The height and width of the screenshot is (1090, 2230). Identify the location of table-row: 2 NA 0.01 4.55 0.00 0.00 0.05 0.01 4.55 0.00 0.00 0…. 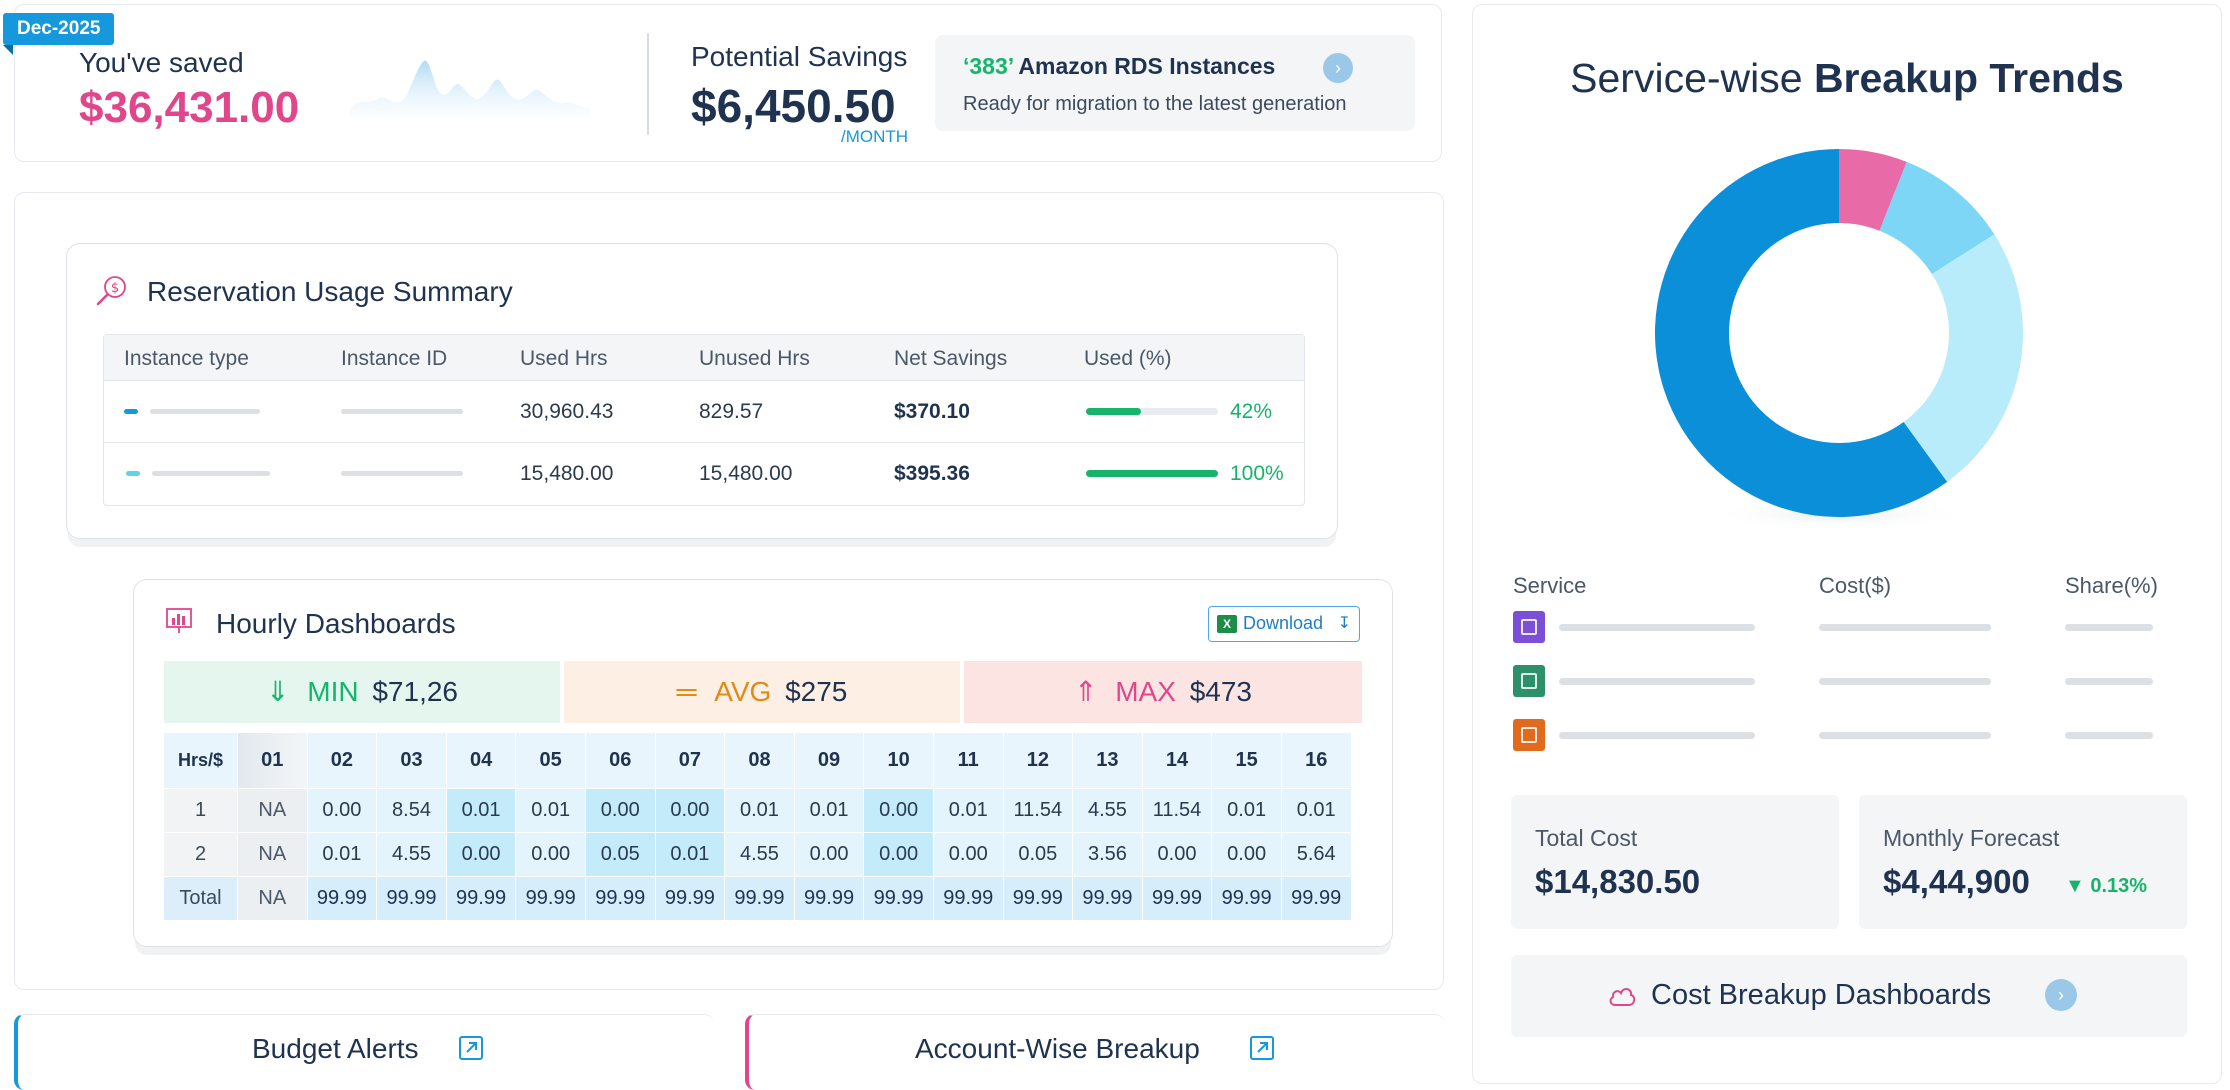
(758, 855).